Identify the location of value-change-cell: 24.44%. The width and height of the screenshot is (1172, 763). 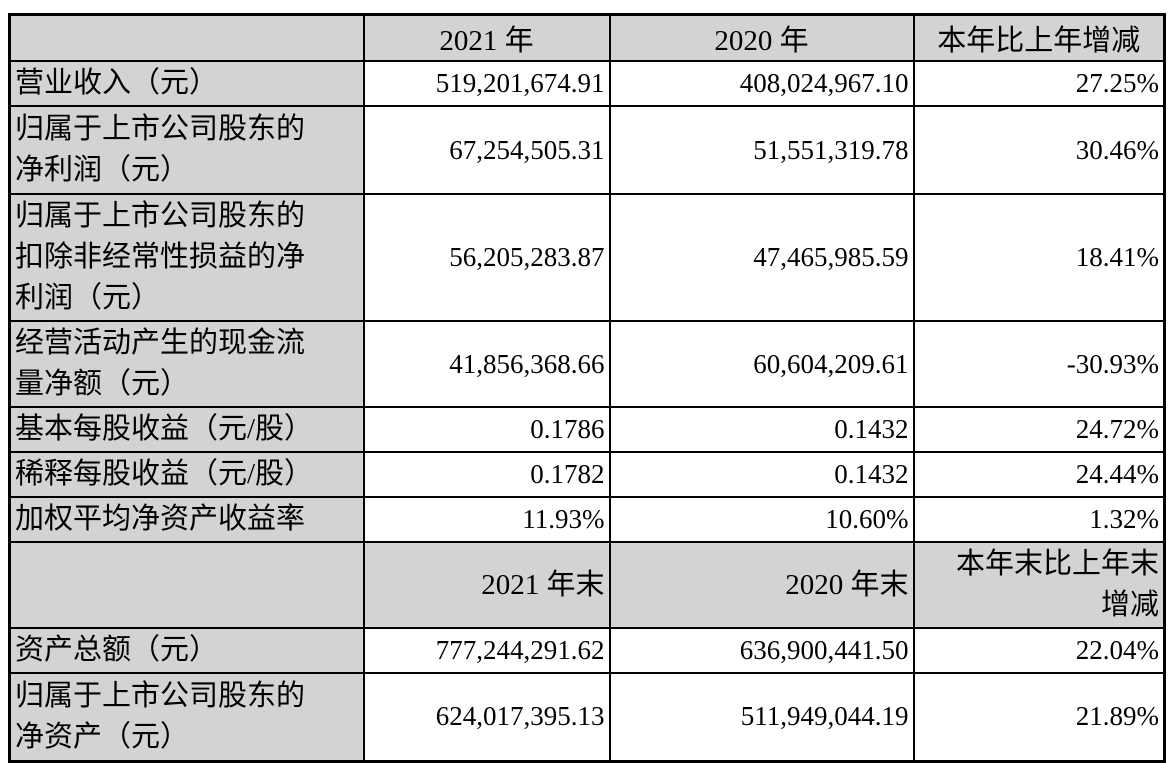
(1039, 474).